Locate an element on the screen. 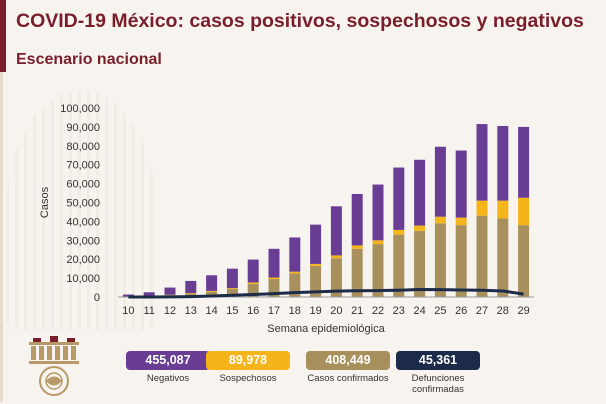  x-tick-label: 20 is located at coordinates (336, 311).